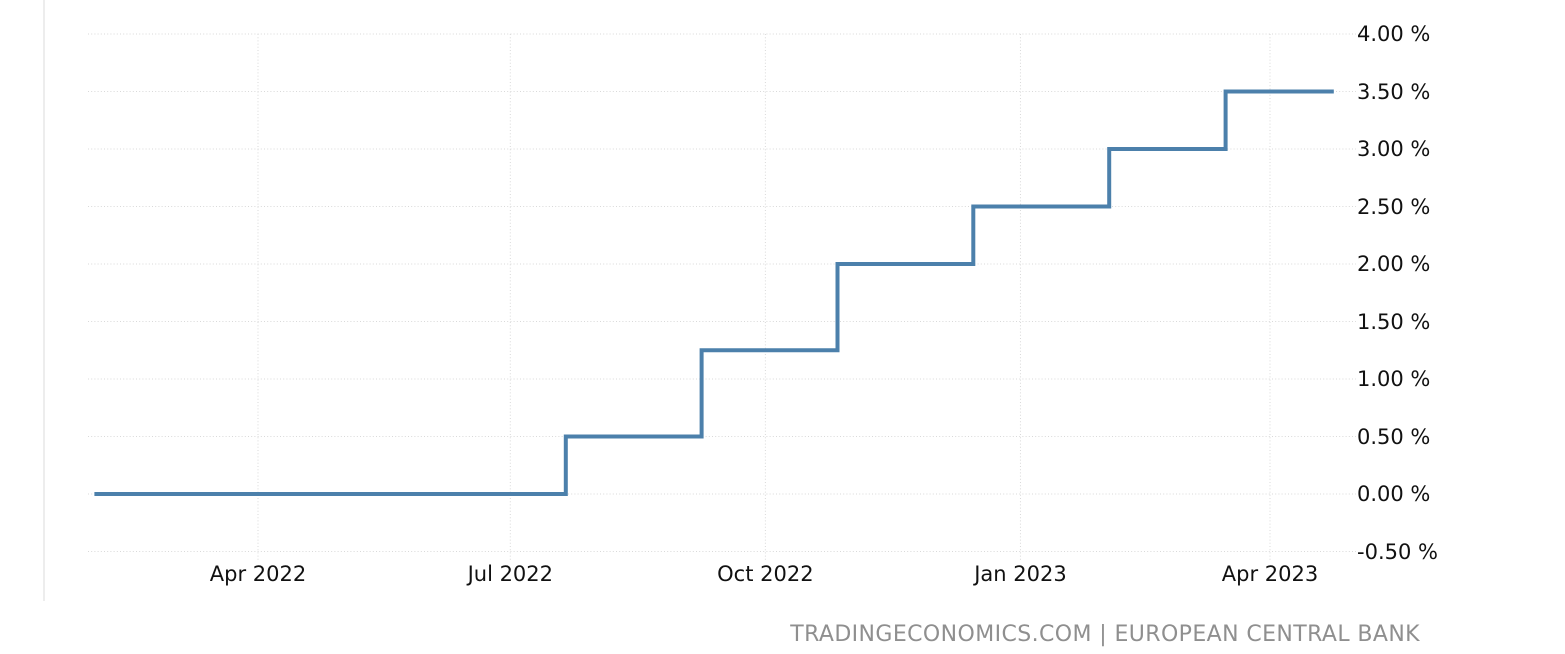 This screenshot has height=654, width=1565. I want to click on x-tick-label: Apr 2023, so click(1270, 574).